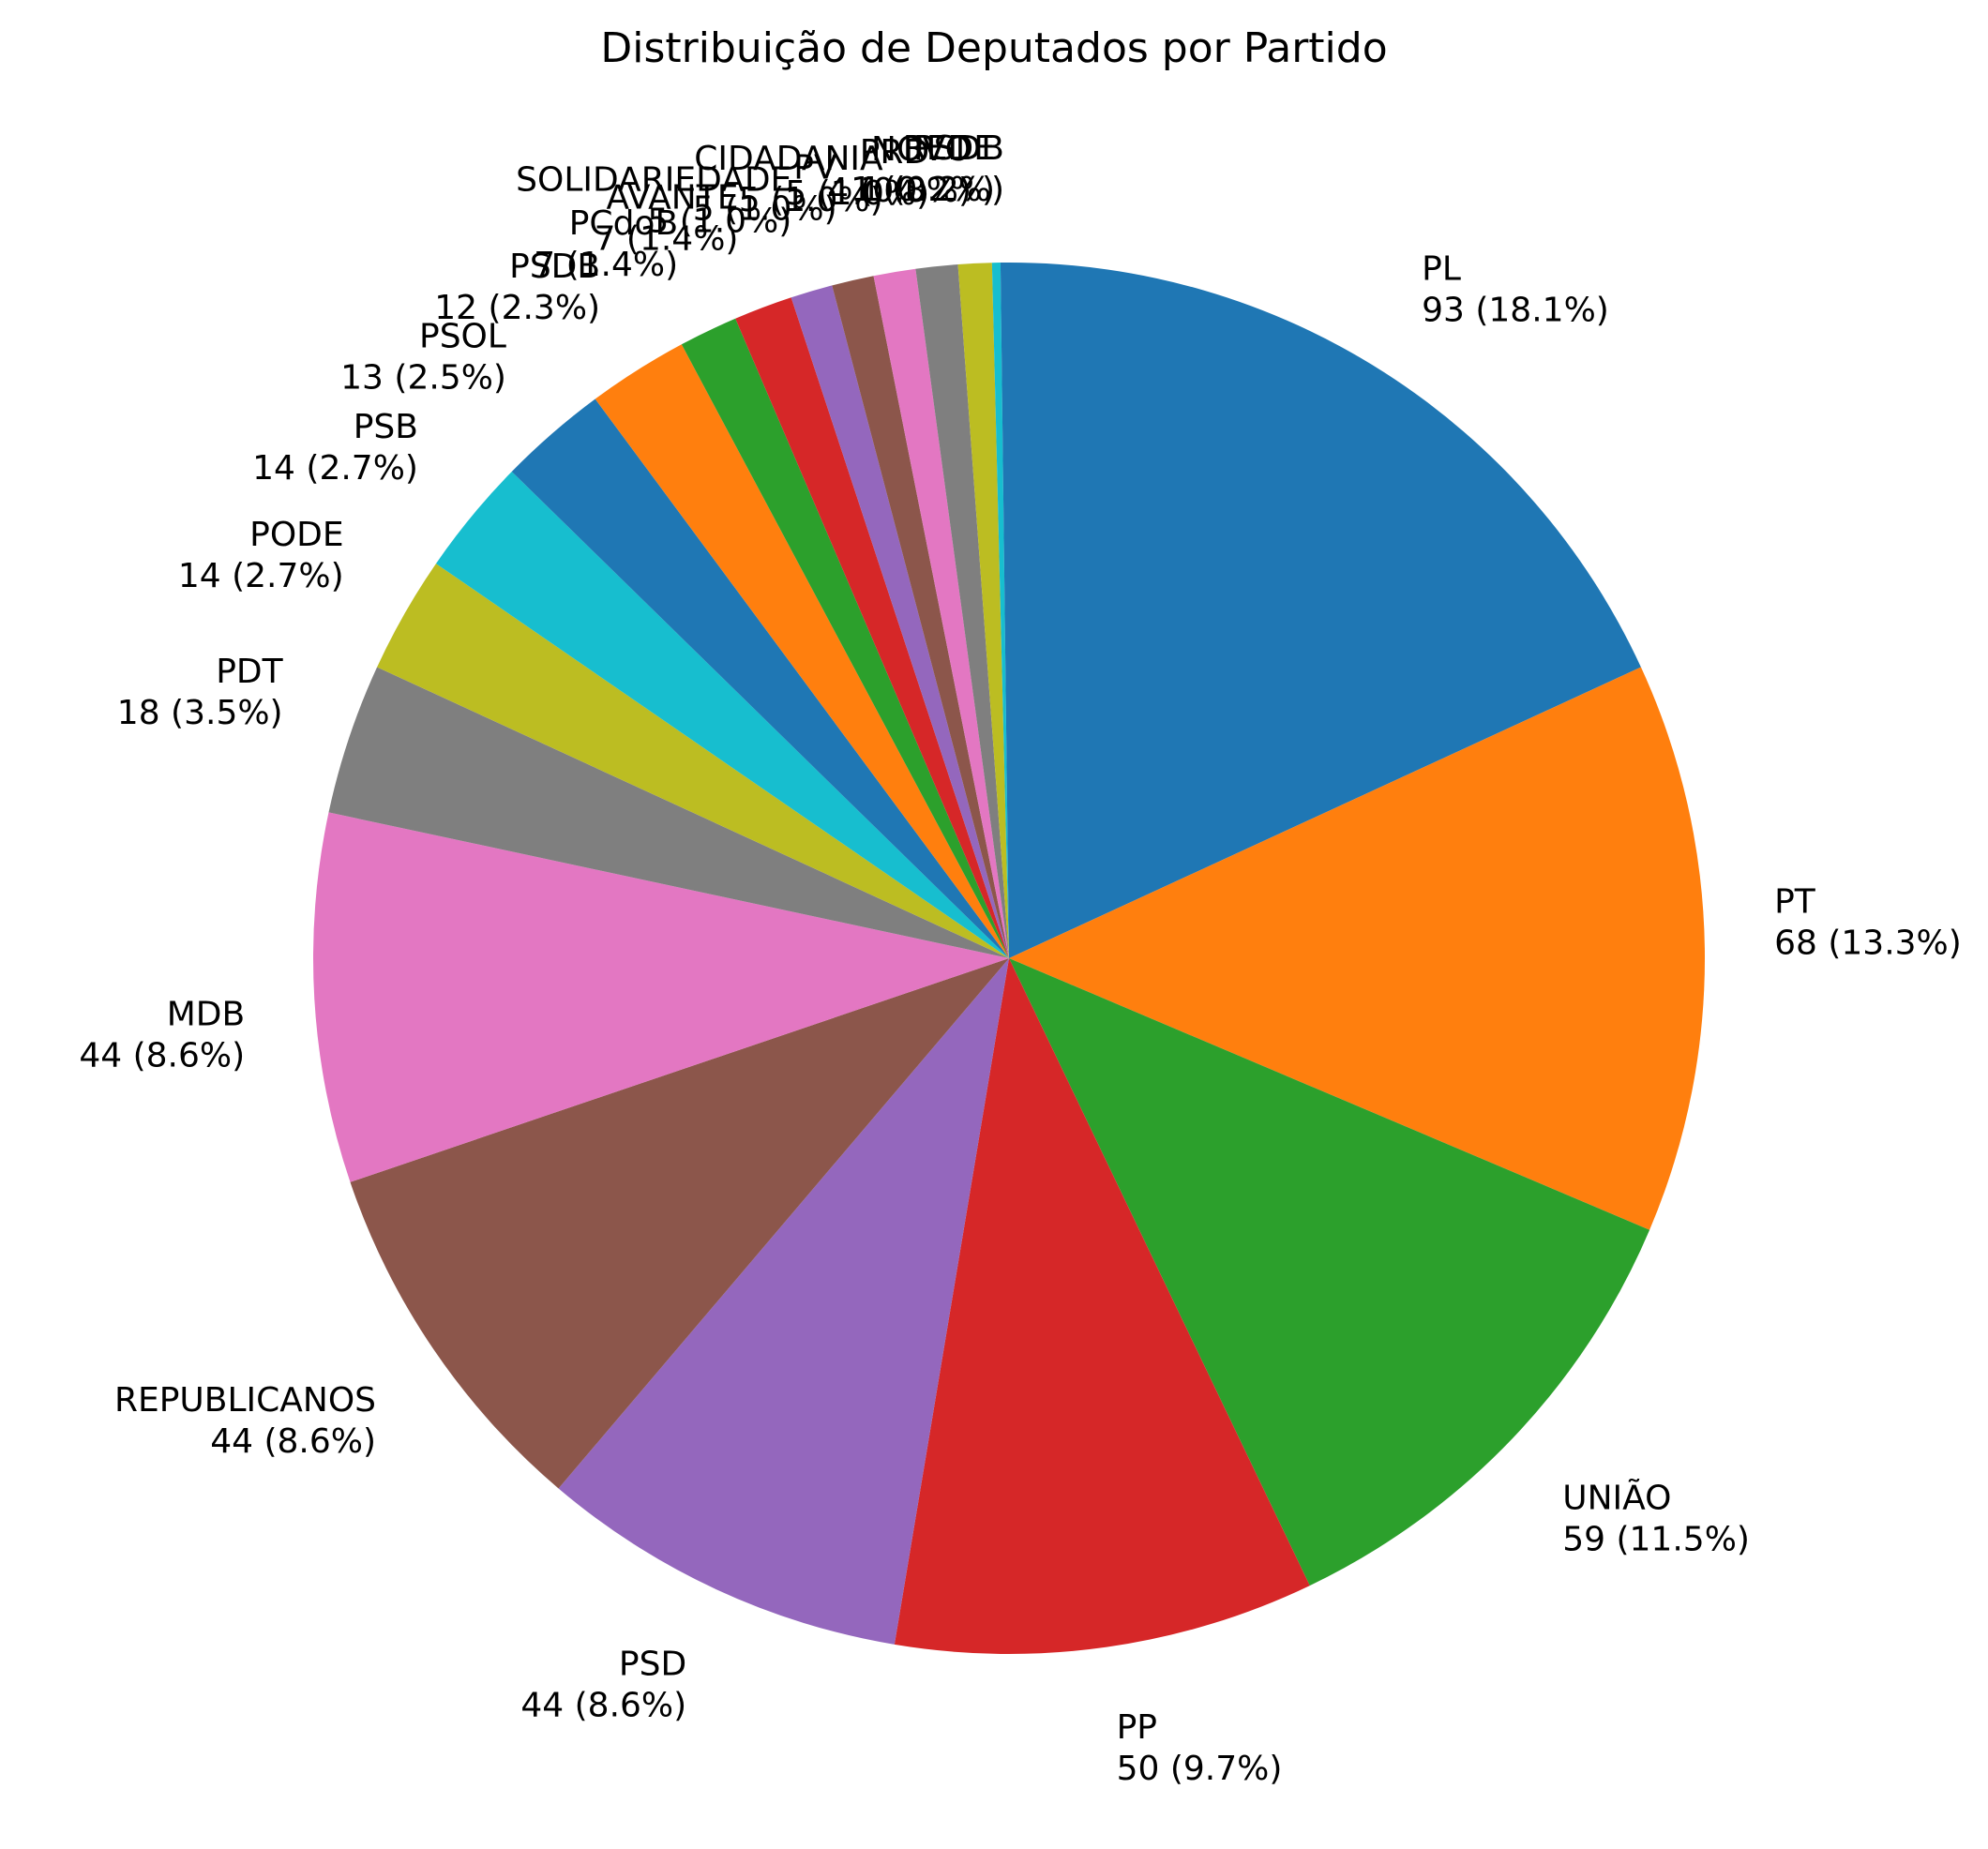 The height and width of the screenshot is (1849, 1988). I want to click on slice-label-value: 13 (2.5%), so click(423, 377).